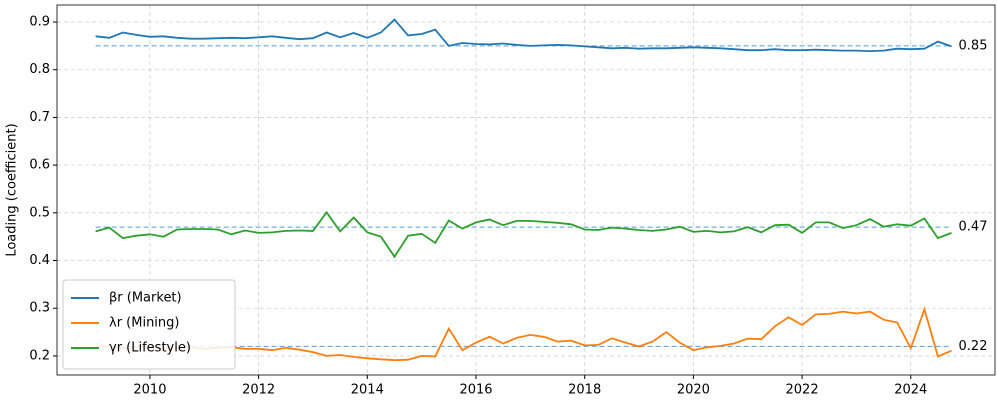 This screenshot has height=403, width=997. I want to click on legend-label: λr (Mining), so click(144, 323).